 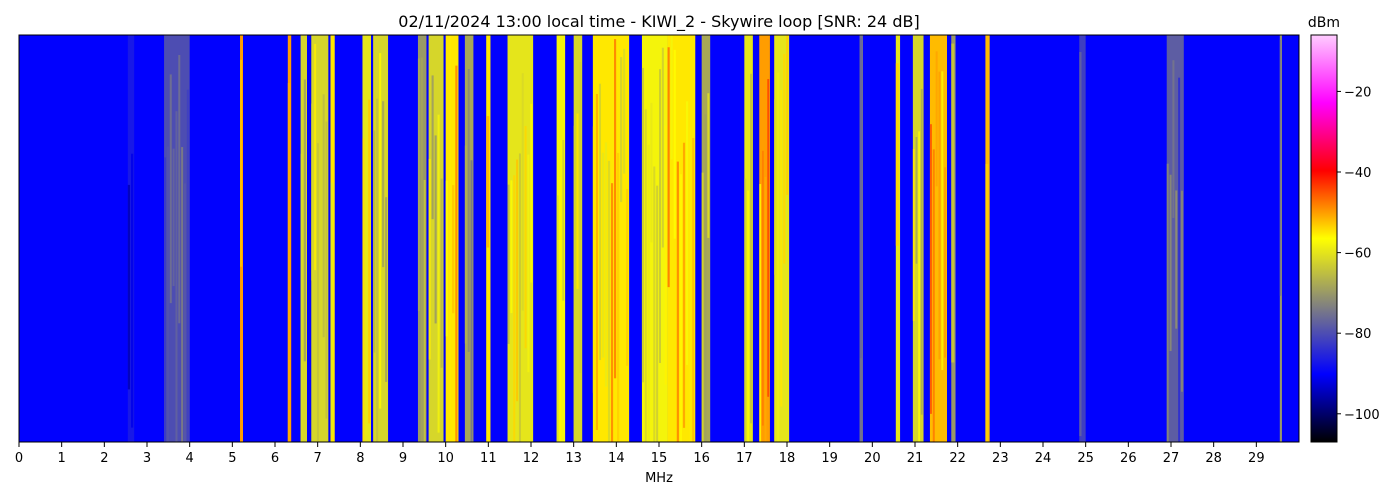 What do you see at coordinates (1171, 458) in the screenshot?
I see `x-tick-label: 27` at bounding box center [1171, 458].